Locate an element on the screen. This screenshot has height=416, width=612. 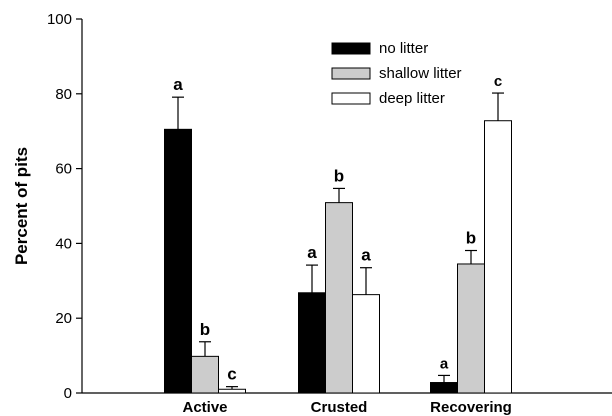
y-tick-label: 100 is located at coordinates (59, 19).